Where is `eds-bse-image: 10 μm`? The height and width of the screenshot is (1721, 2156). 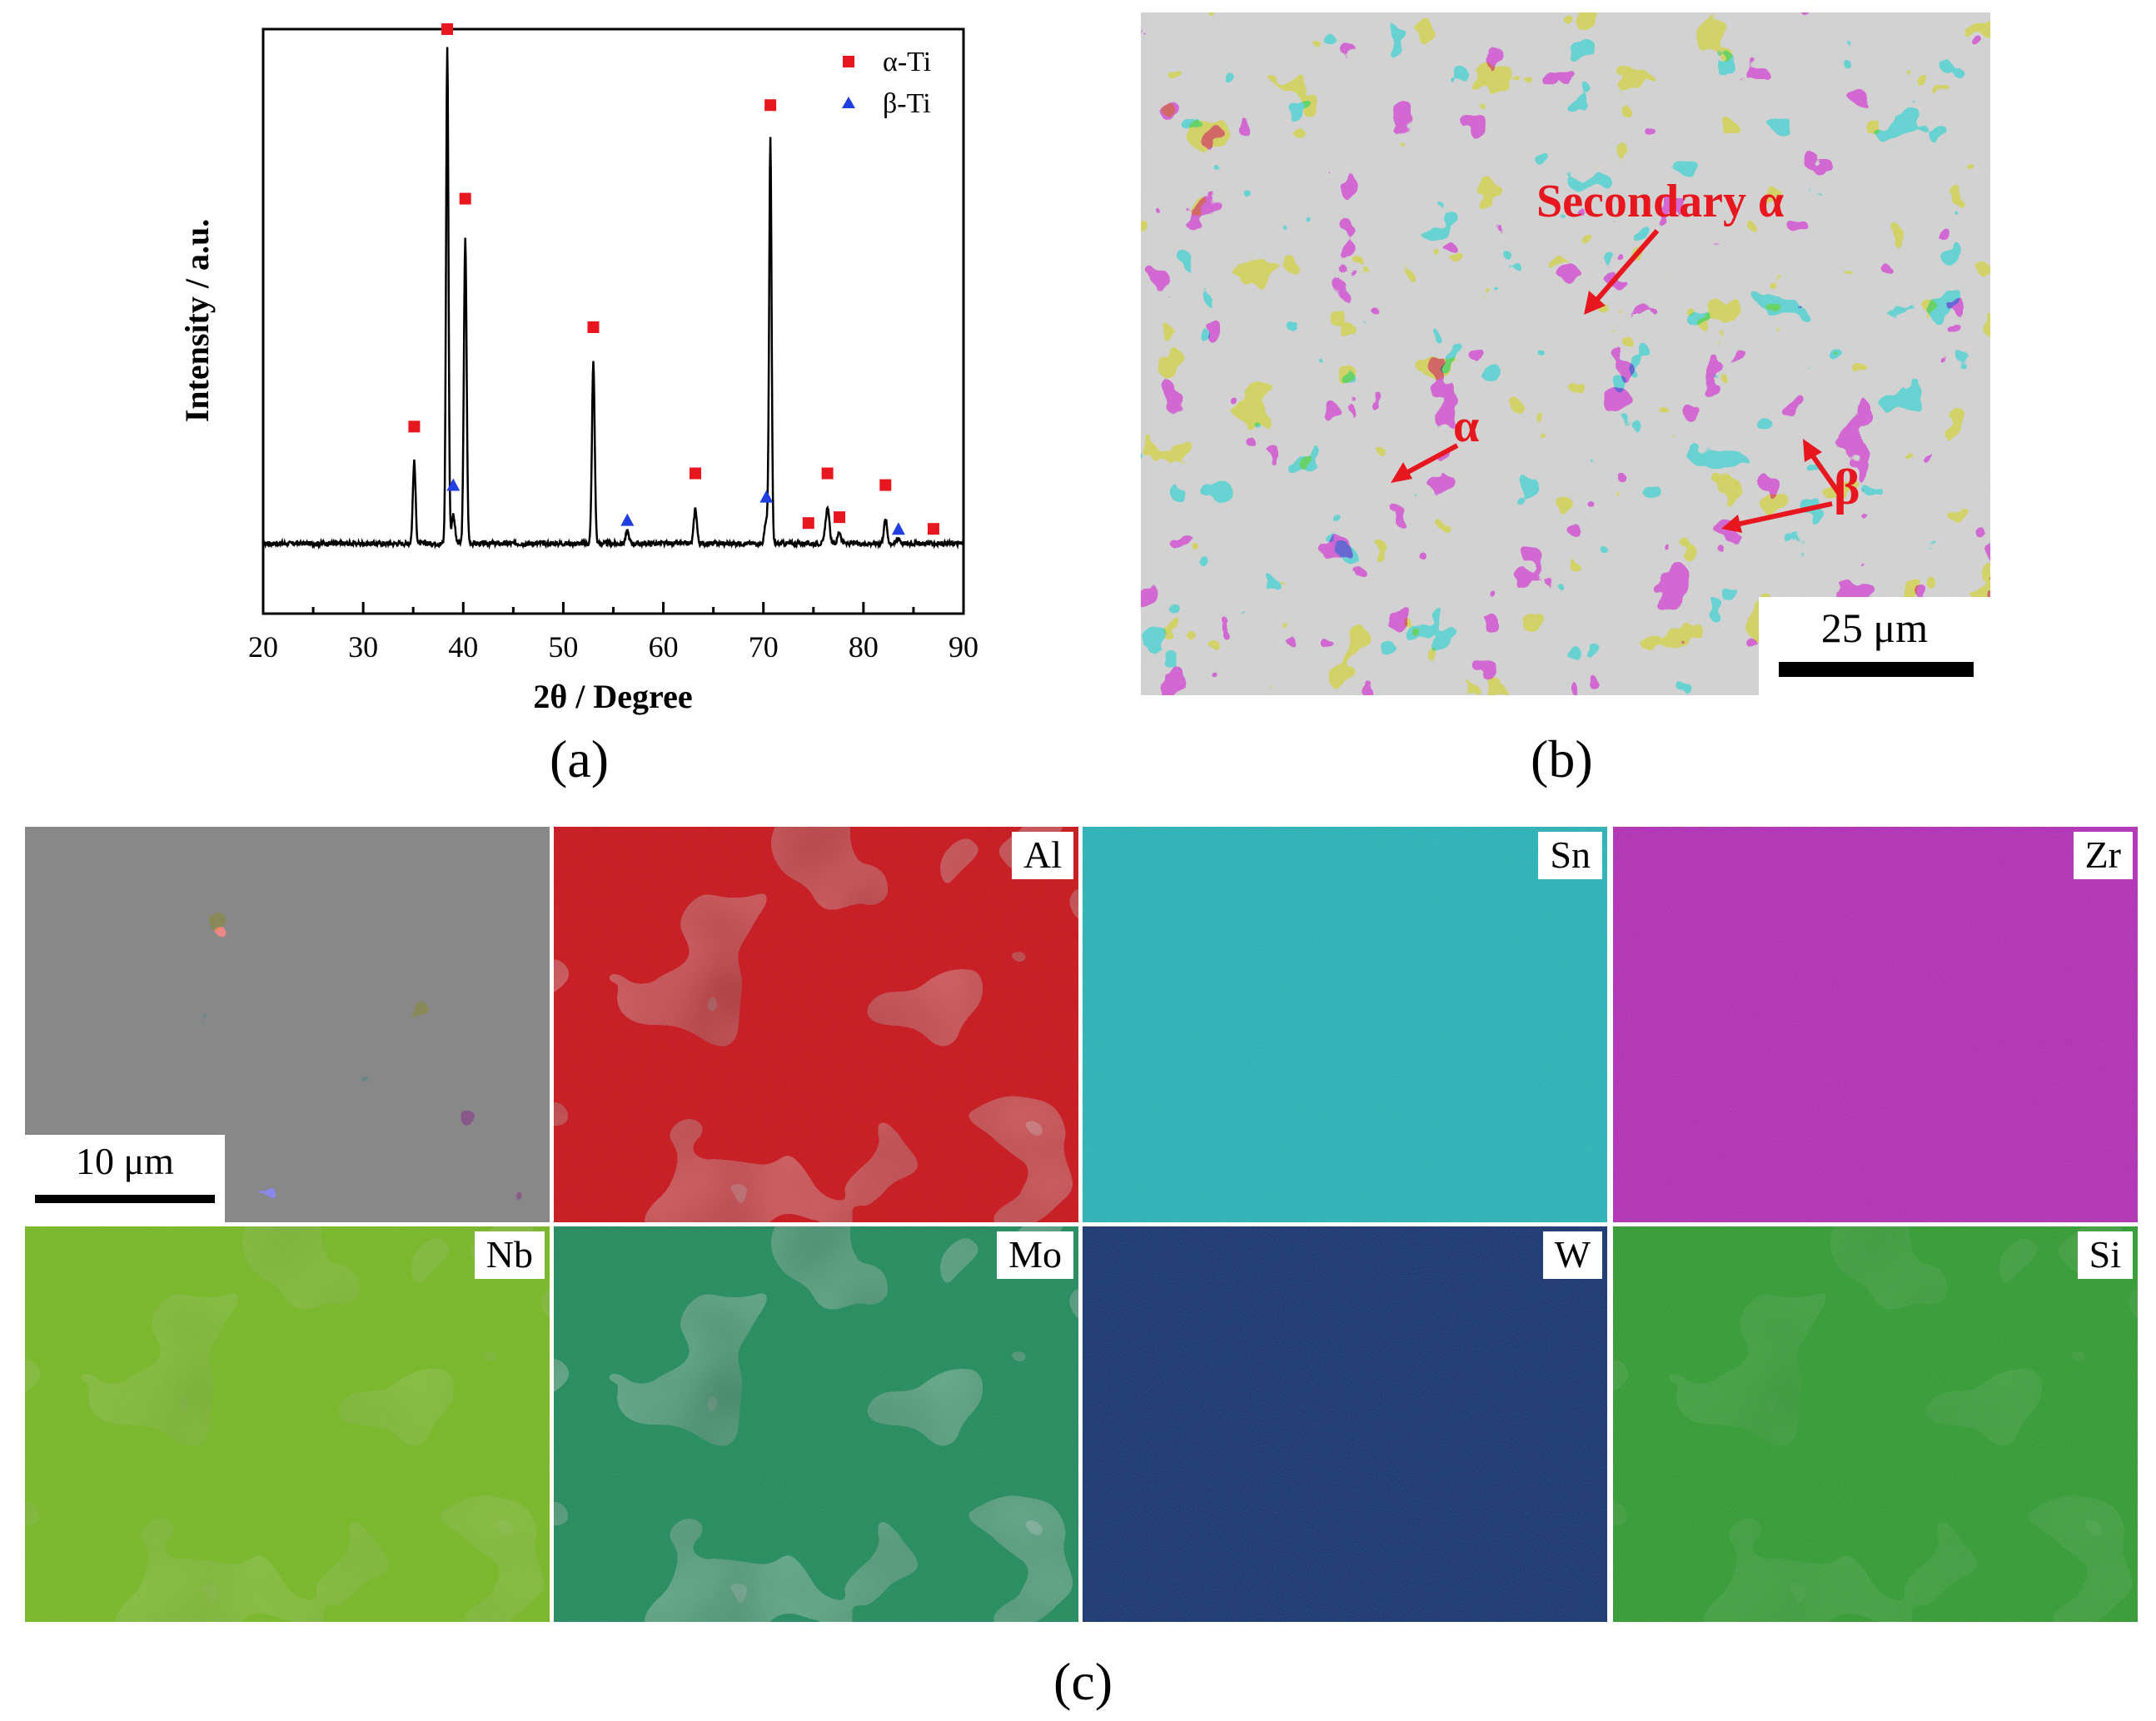 eds-bse-image: 10 μm is located at coordinates (287, 1025).